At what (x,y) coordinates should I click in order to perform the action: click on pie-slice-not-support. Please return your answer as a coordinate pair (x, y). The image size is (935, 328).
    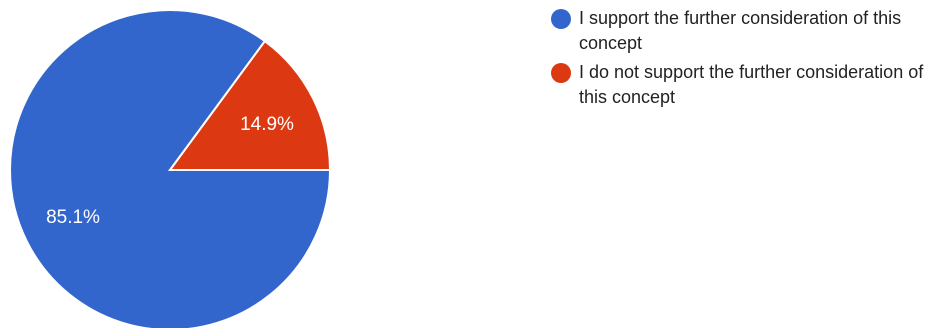
    Looking at the image, I should click on (250, 105).